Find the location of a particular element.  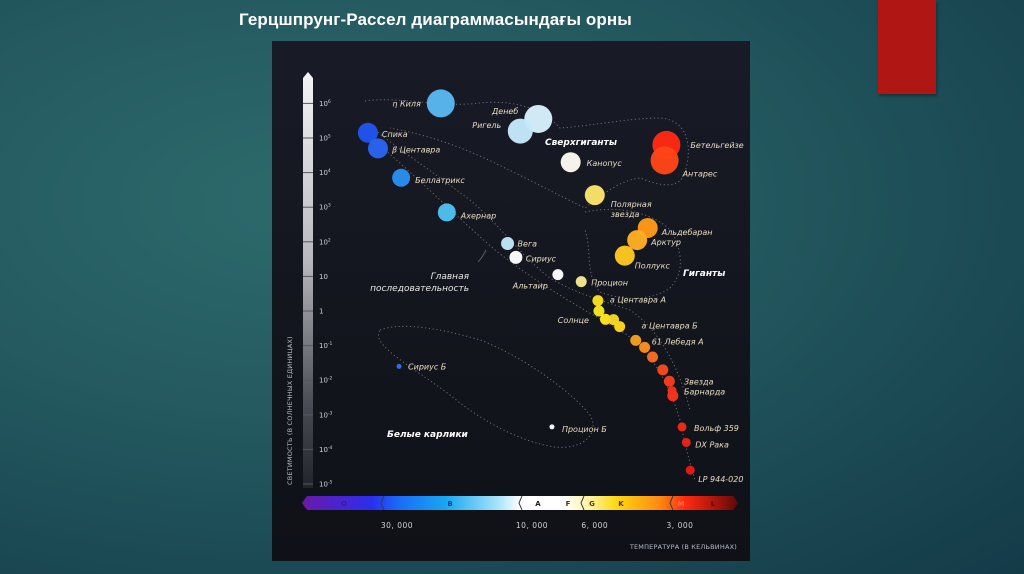

y-tick-label: 10³ is located at coordinates (325, 207).